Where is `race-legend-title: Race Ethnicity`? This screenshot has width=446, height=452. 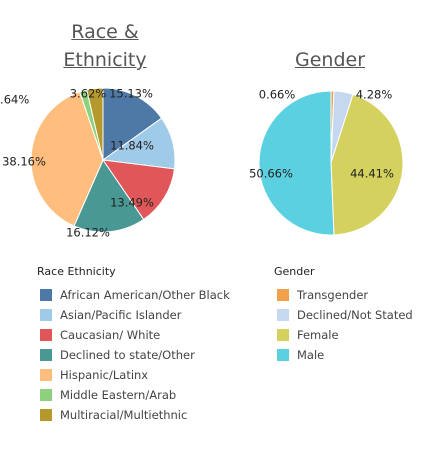 race-legend-title: Race Ethnicity is located at coordinates (76, 271).